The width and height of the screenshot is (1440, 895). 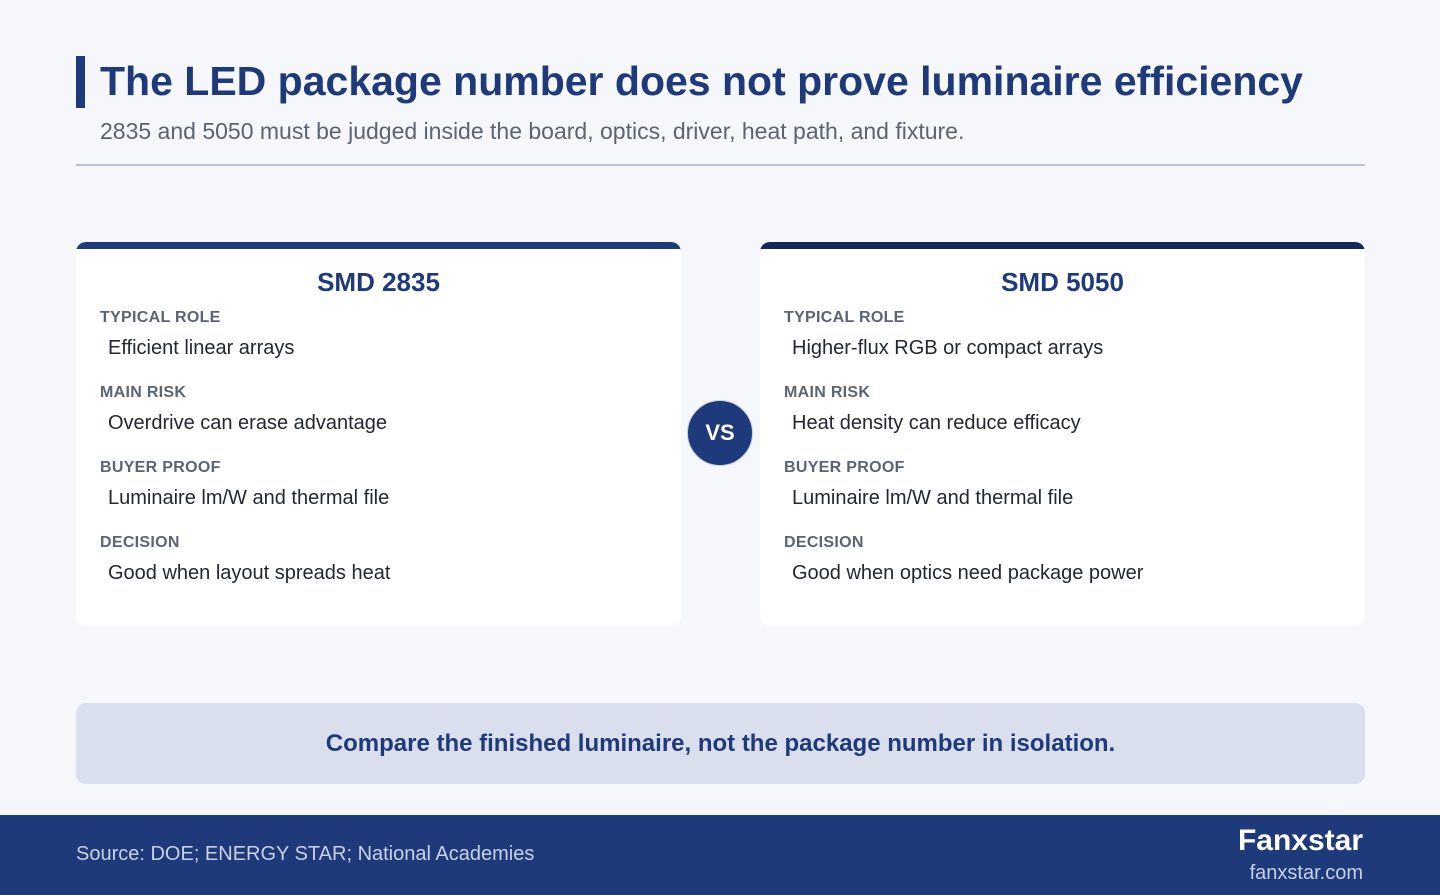 I want to click on row-value: Overdrive can erase advantage, so click(x=248, y=423).